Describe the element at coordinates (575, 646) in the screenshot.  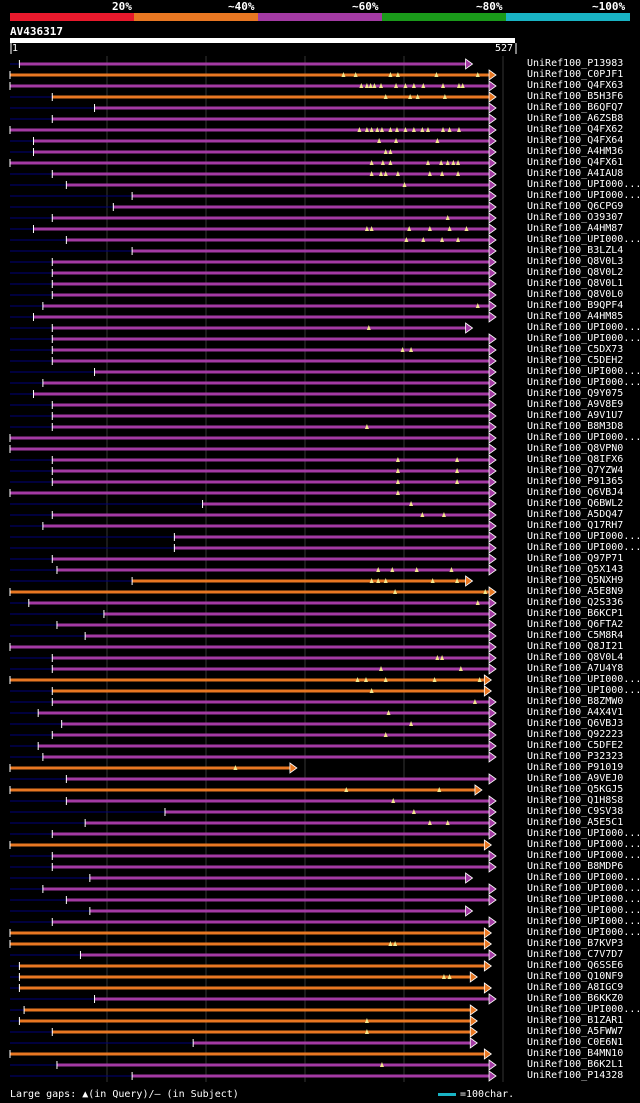
I see `hit-label: UniRef100_Q8JI21` at that location.